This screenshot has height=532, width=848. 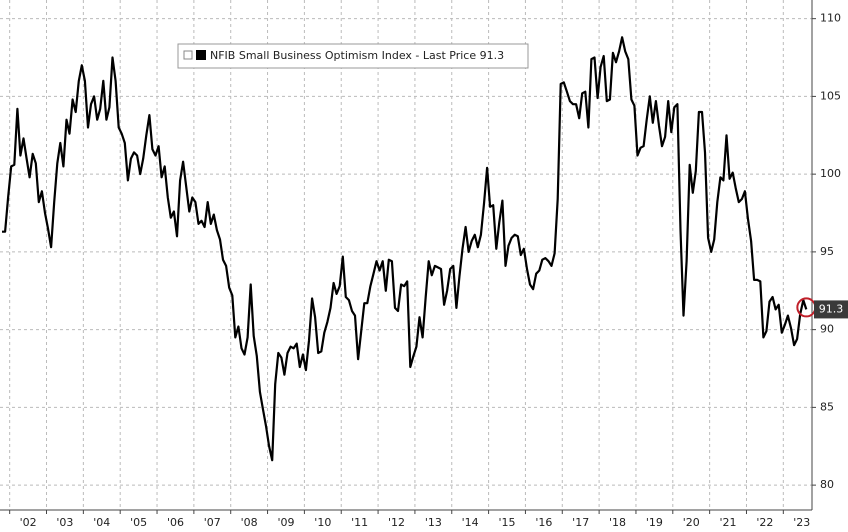 What do you see at coordinates (830, 173) in the screenshot?
I see `y-tick-label: 100` at bounding box center [830, 173].